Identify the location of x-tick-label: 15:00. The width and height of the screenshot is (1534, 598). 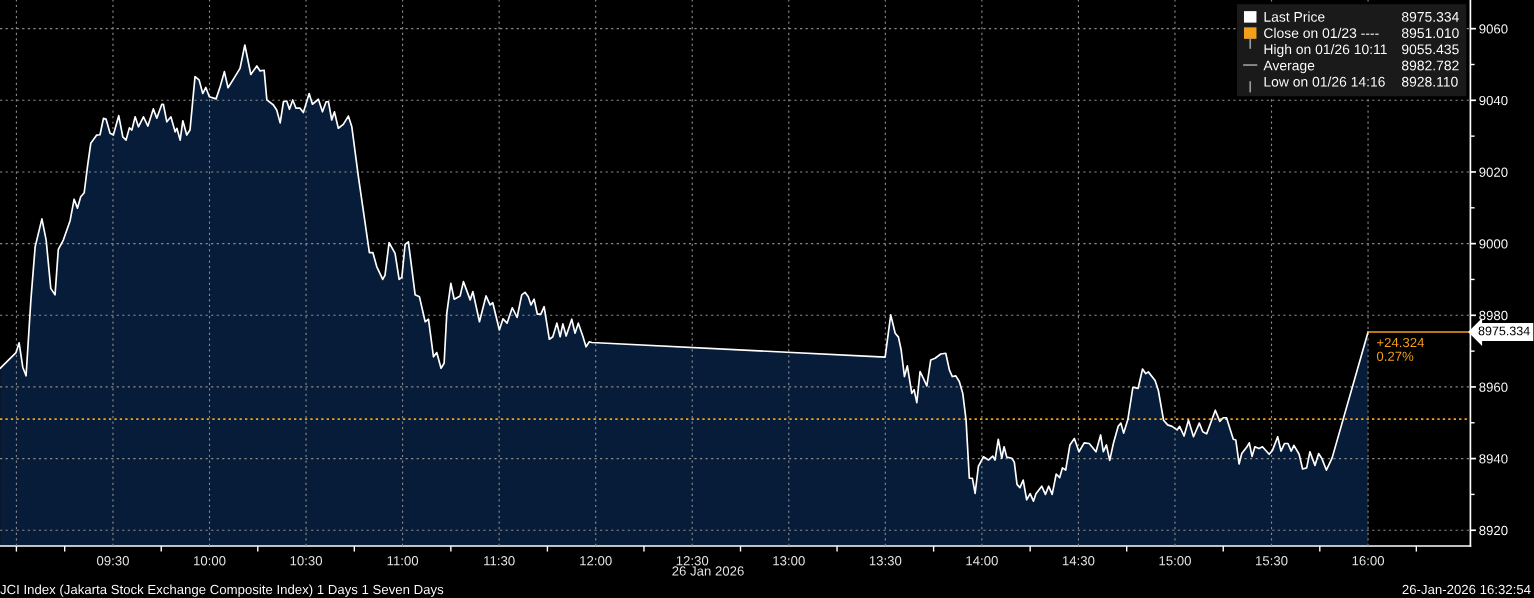
(1175, 561).